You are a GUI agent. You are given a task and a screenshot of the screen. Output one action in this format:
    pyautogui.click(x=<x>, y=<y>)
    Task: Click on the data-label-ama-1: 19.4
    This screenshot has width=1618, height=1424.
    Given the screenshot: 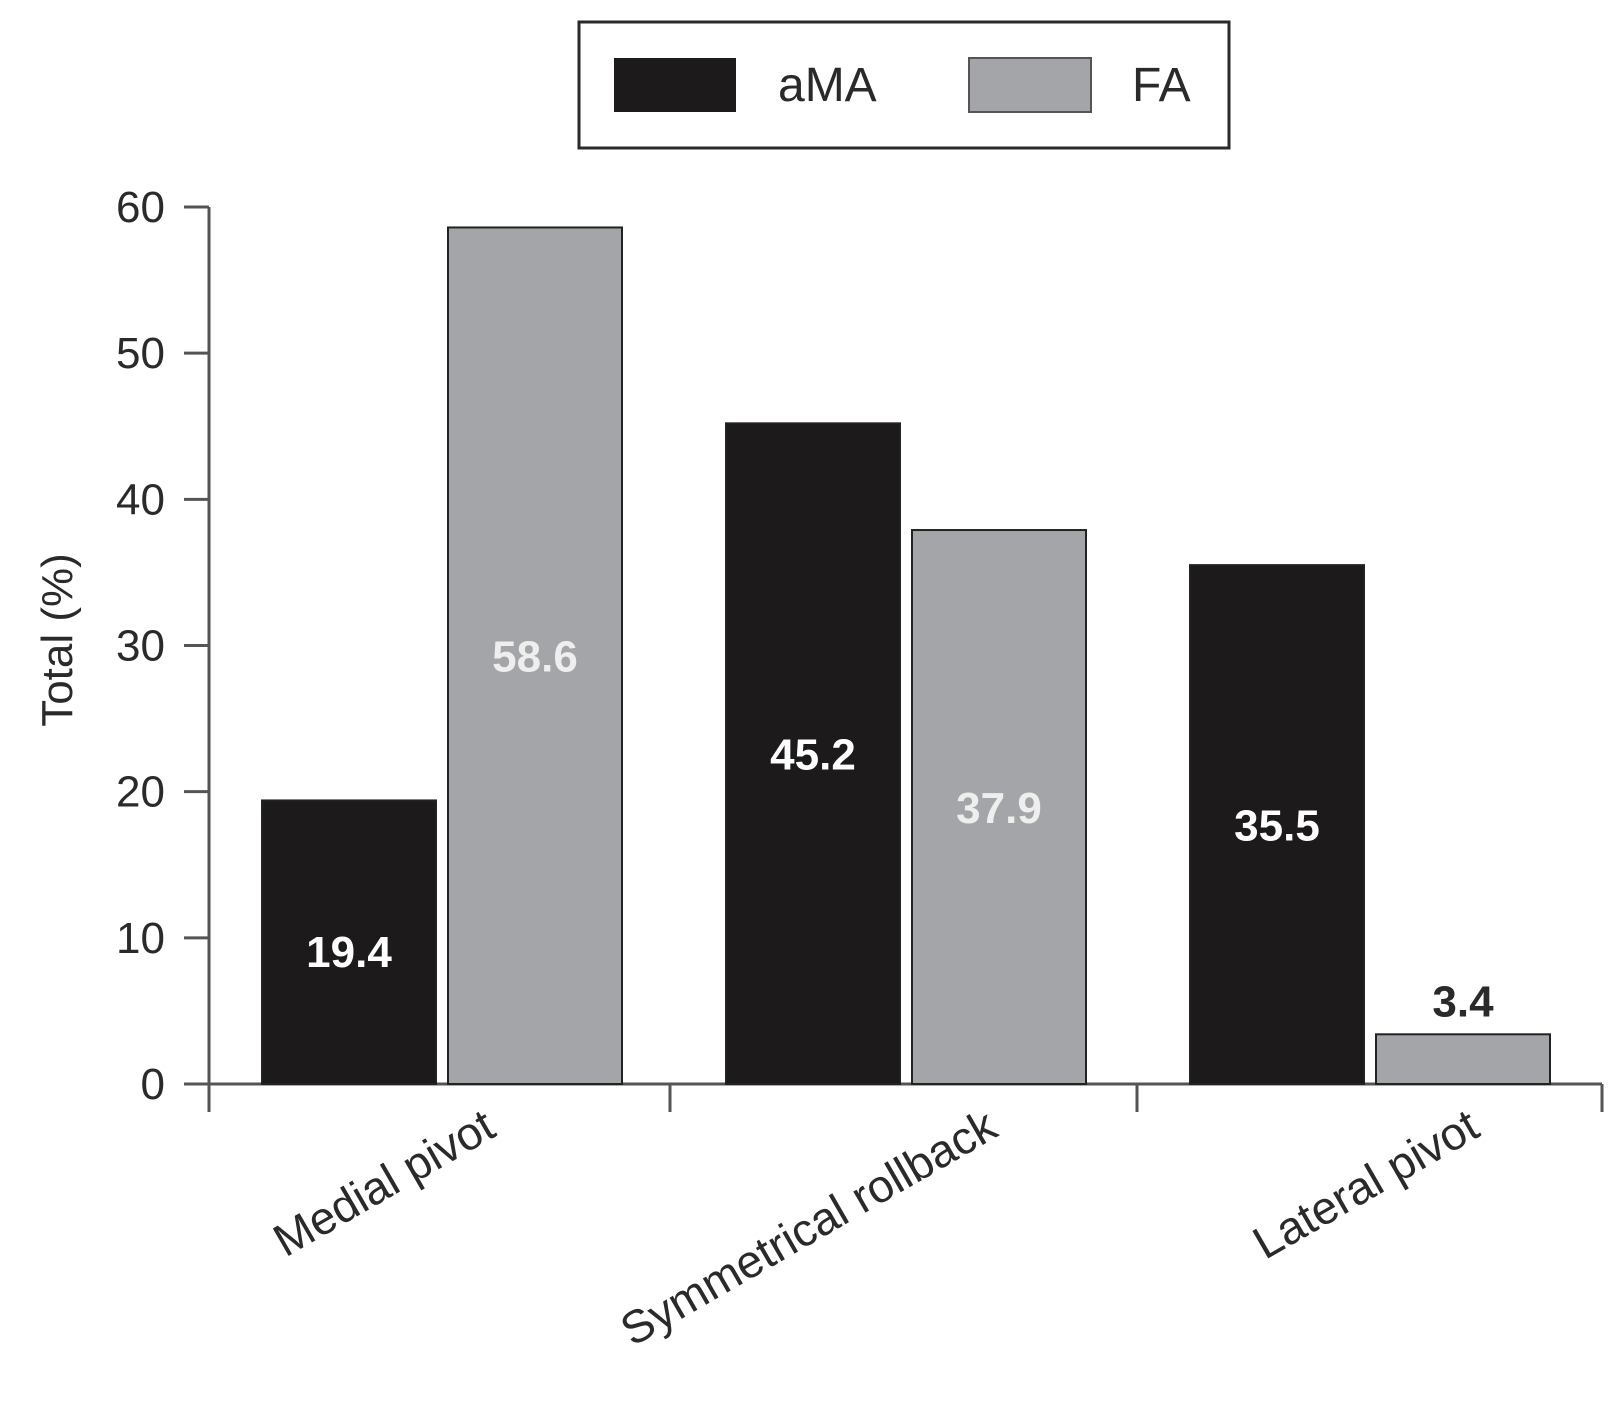 What is the action you would take?
    pyautogui.click(x=349, y=952)
    